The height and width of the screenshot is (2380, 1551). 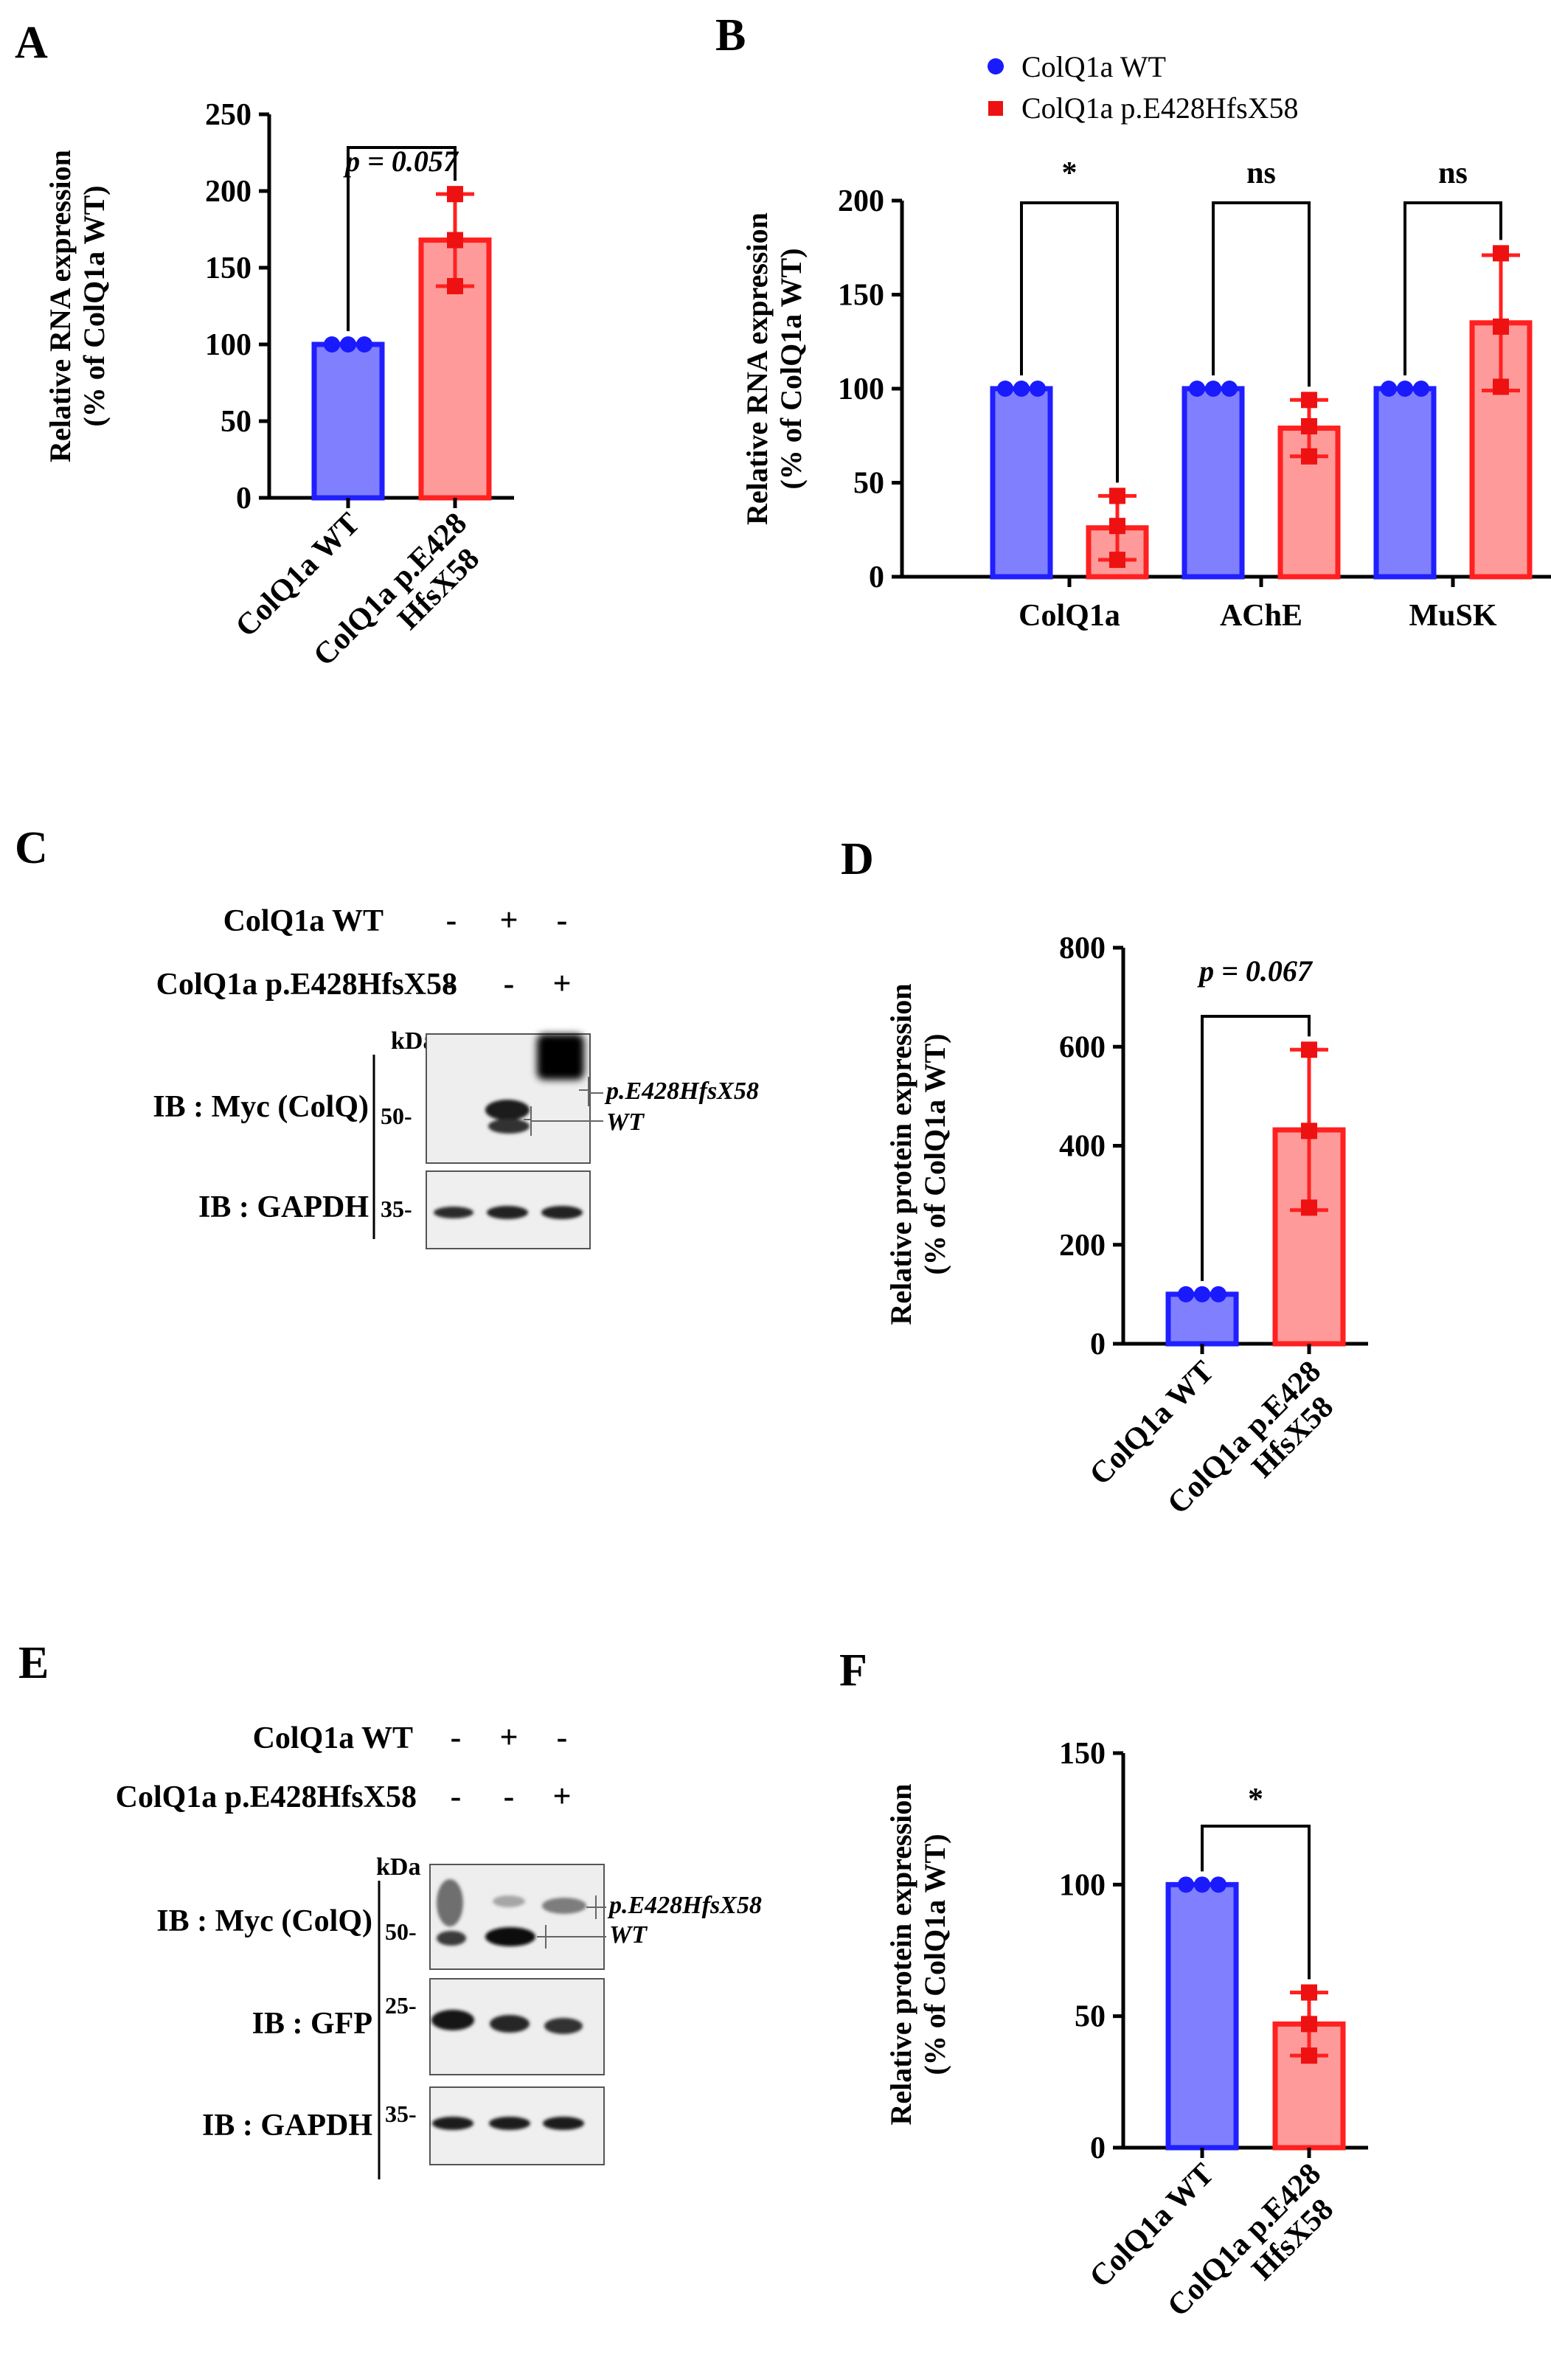 What do you see at coordinates (1069, 616) in the screenshot?
I see `chart-B-x-label: ColQ1a` at bounding box center [1069, 616].